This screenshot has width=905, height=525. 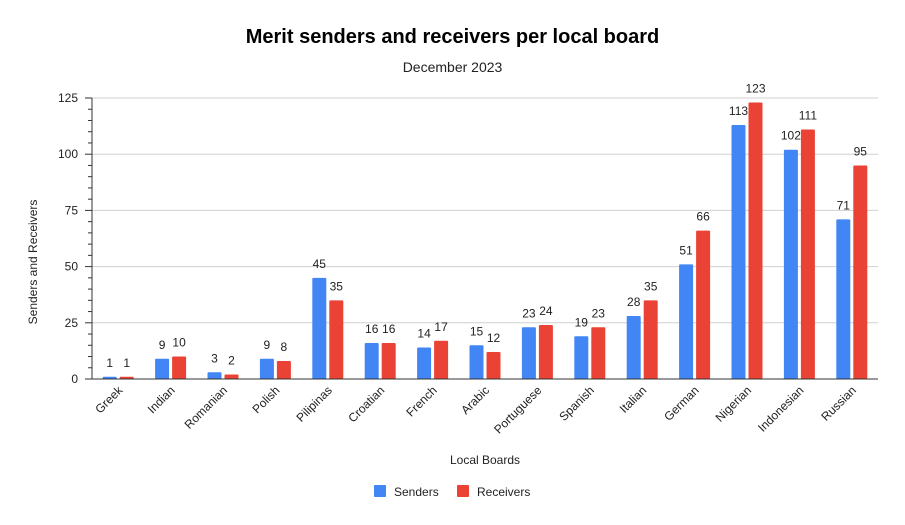 What do you see at coordinates (843, 299) in the screenshot?
I see `bar-senders-russian` at bounding box center [843, 299].